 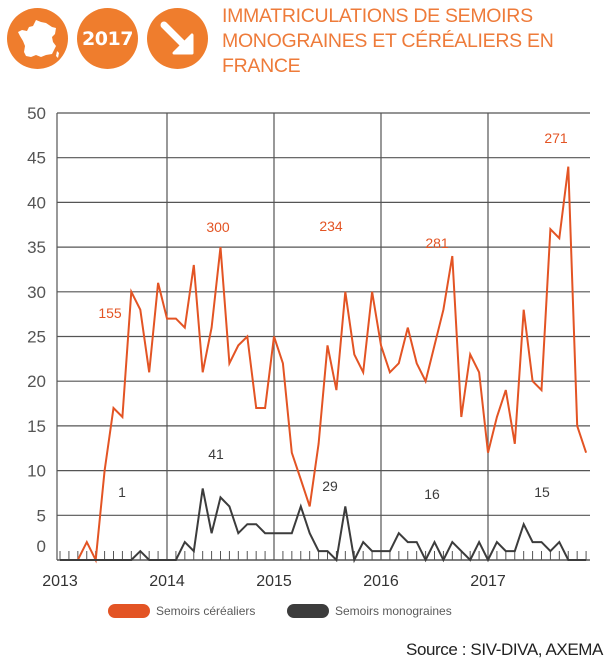 What do you see at coordinates (36, 471) in the screenshot?
I see `y-tick-label: 10` at bounding box center [36, 471].